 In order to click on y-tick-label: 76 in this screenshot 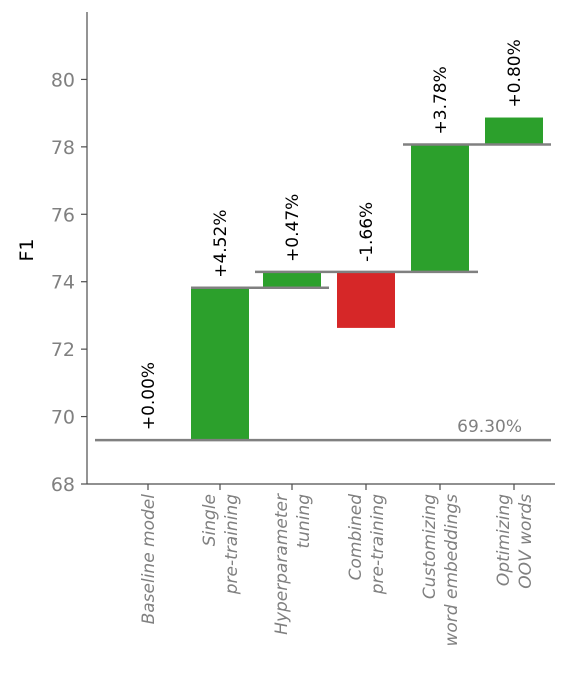, I will do `click(63, 215)`.